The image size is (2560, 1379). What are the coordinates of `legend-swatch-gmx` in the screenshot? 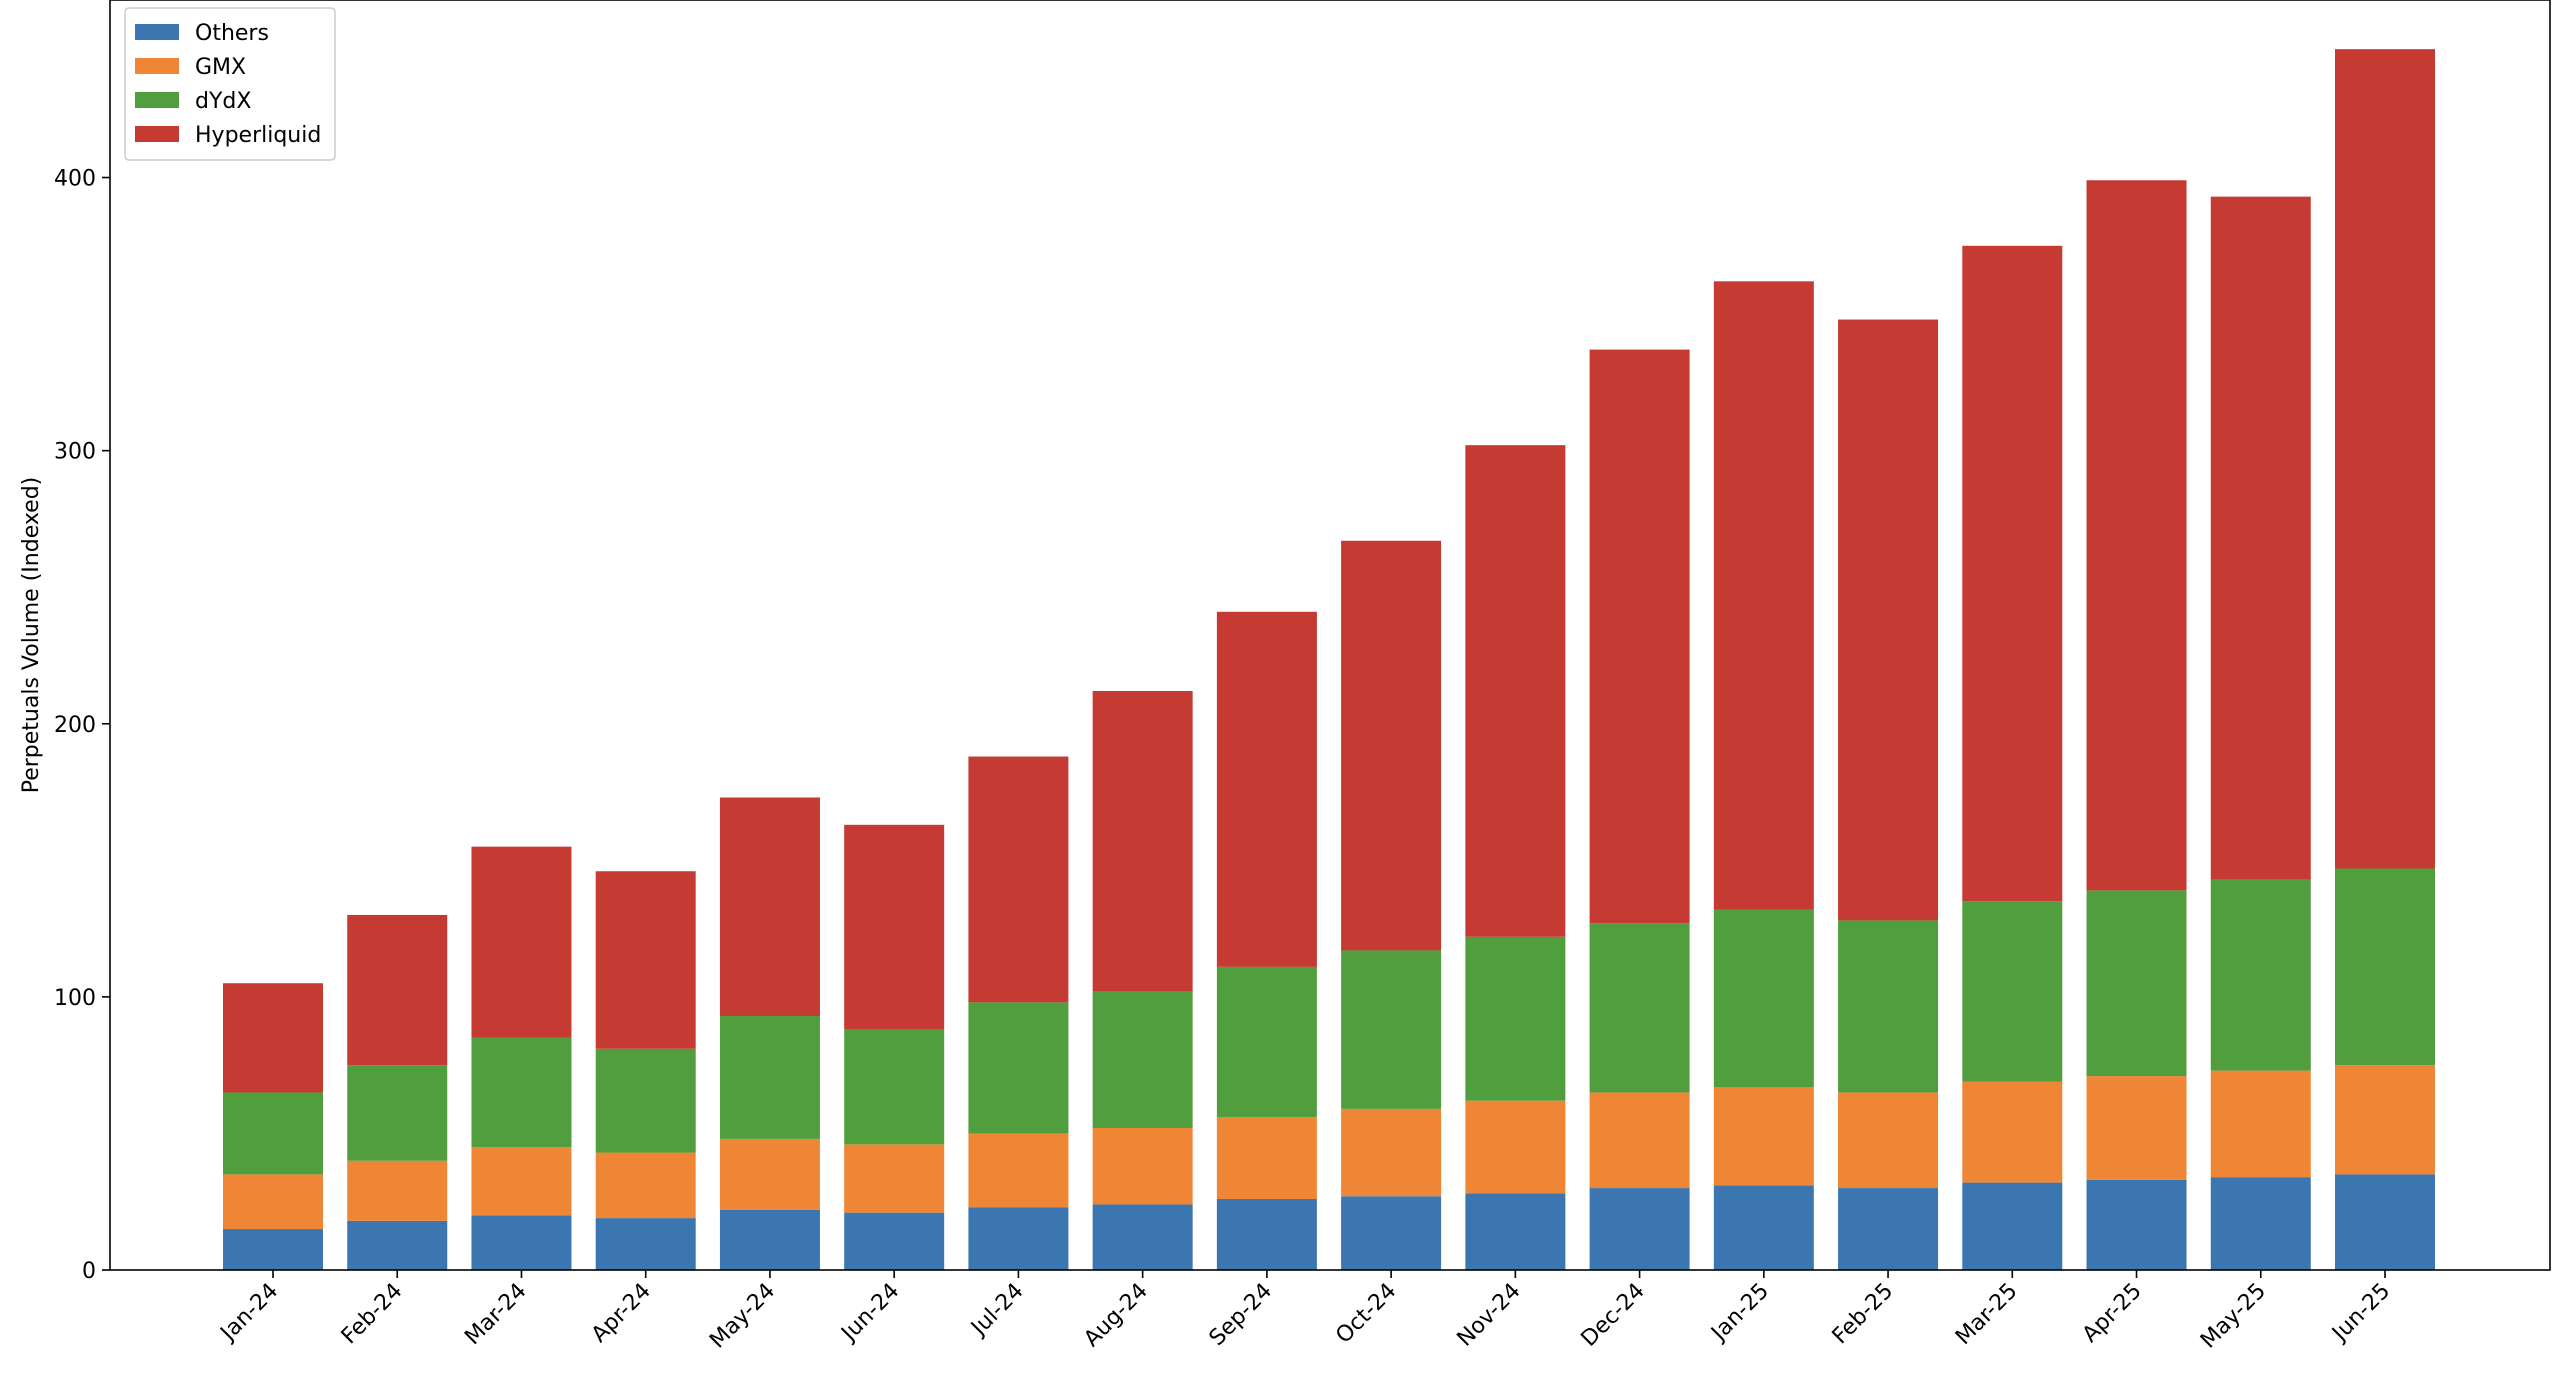 It's located at (157, 66).